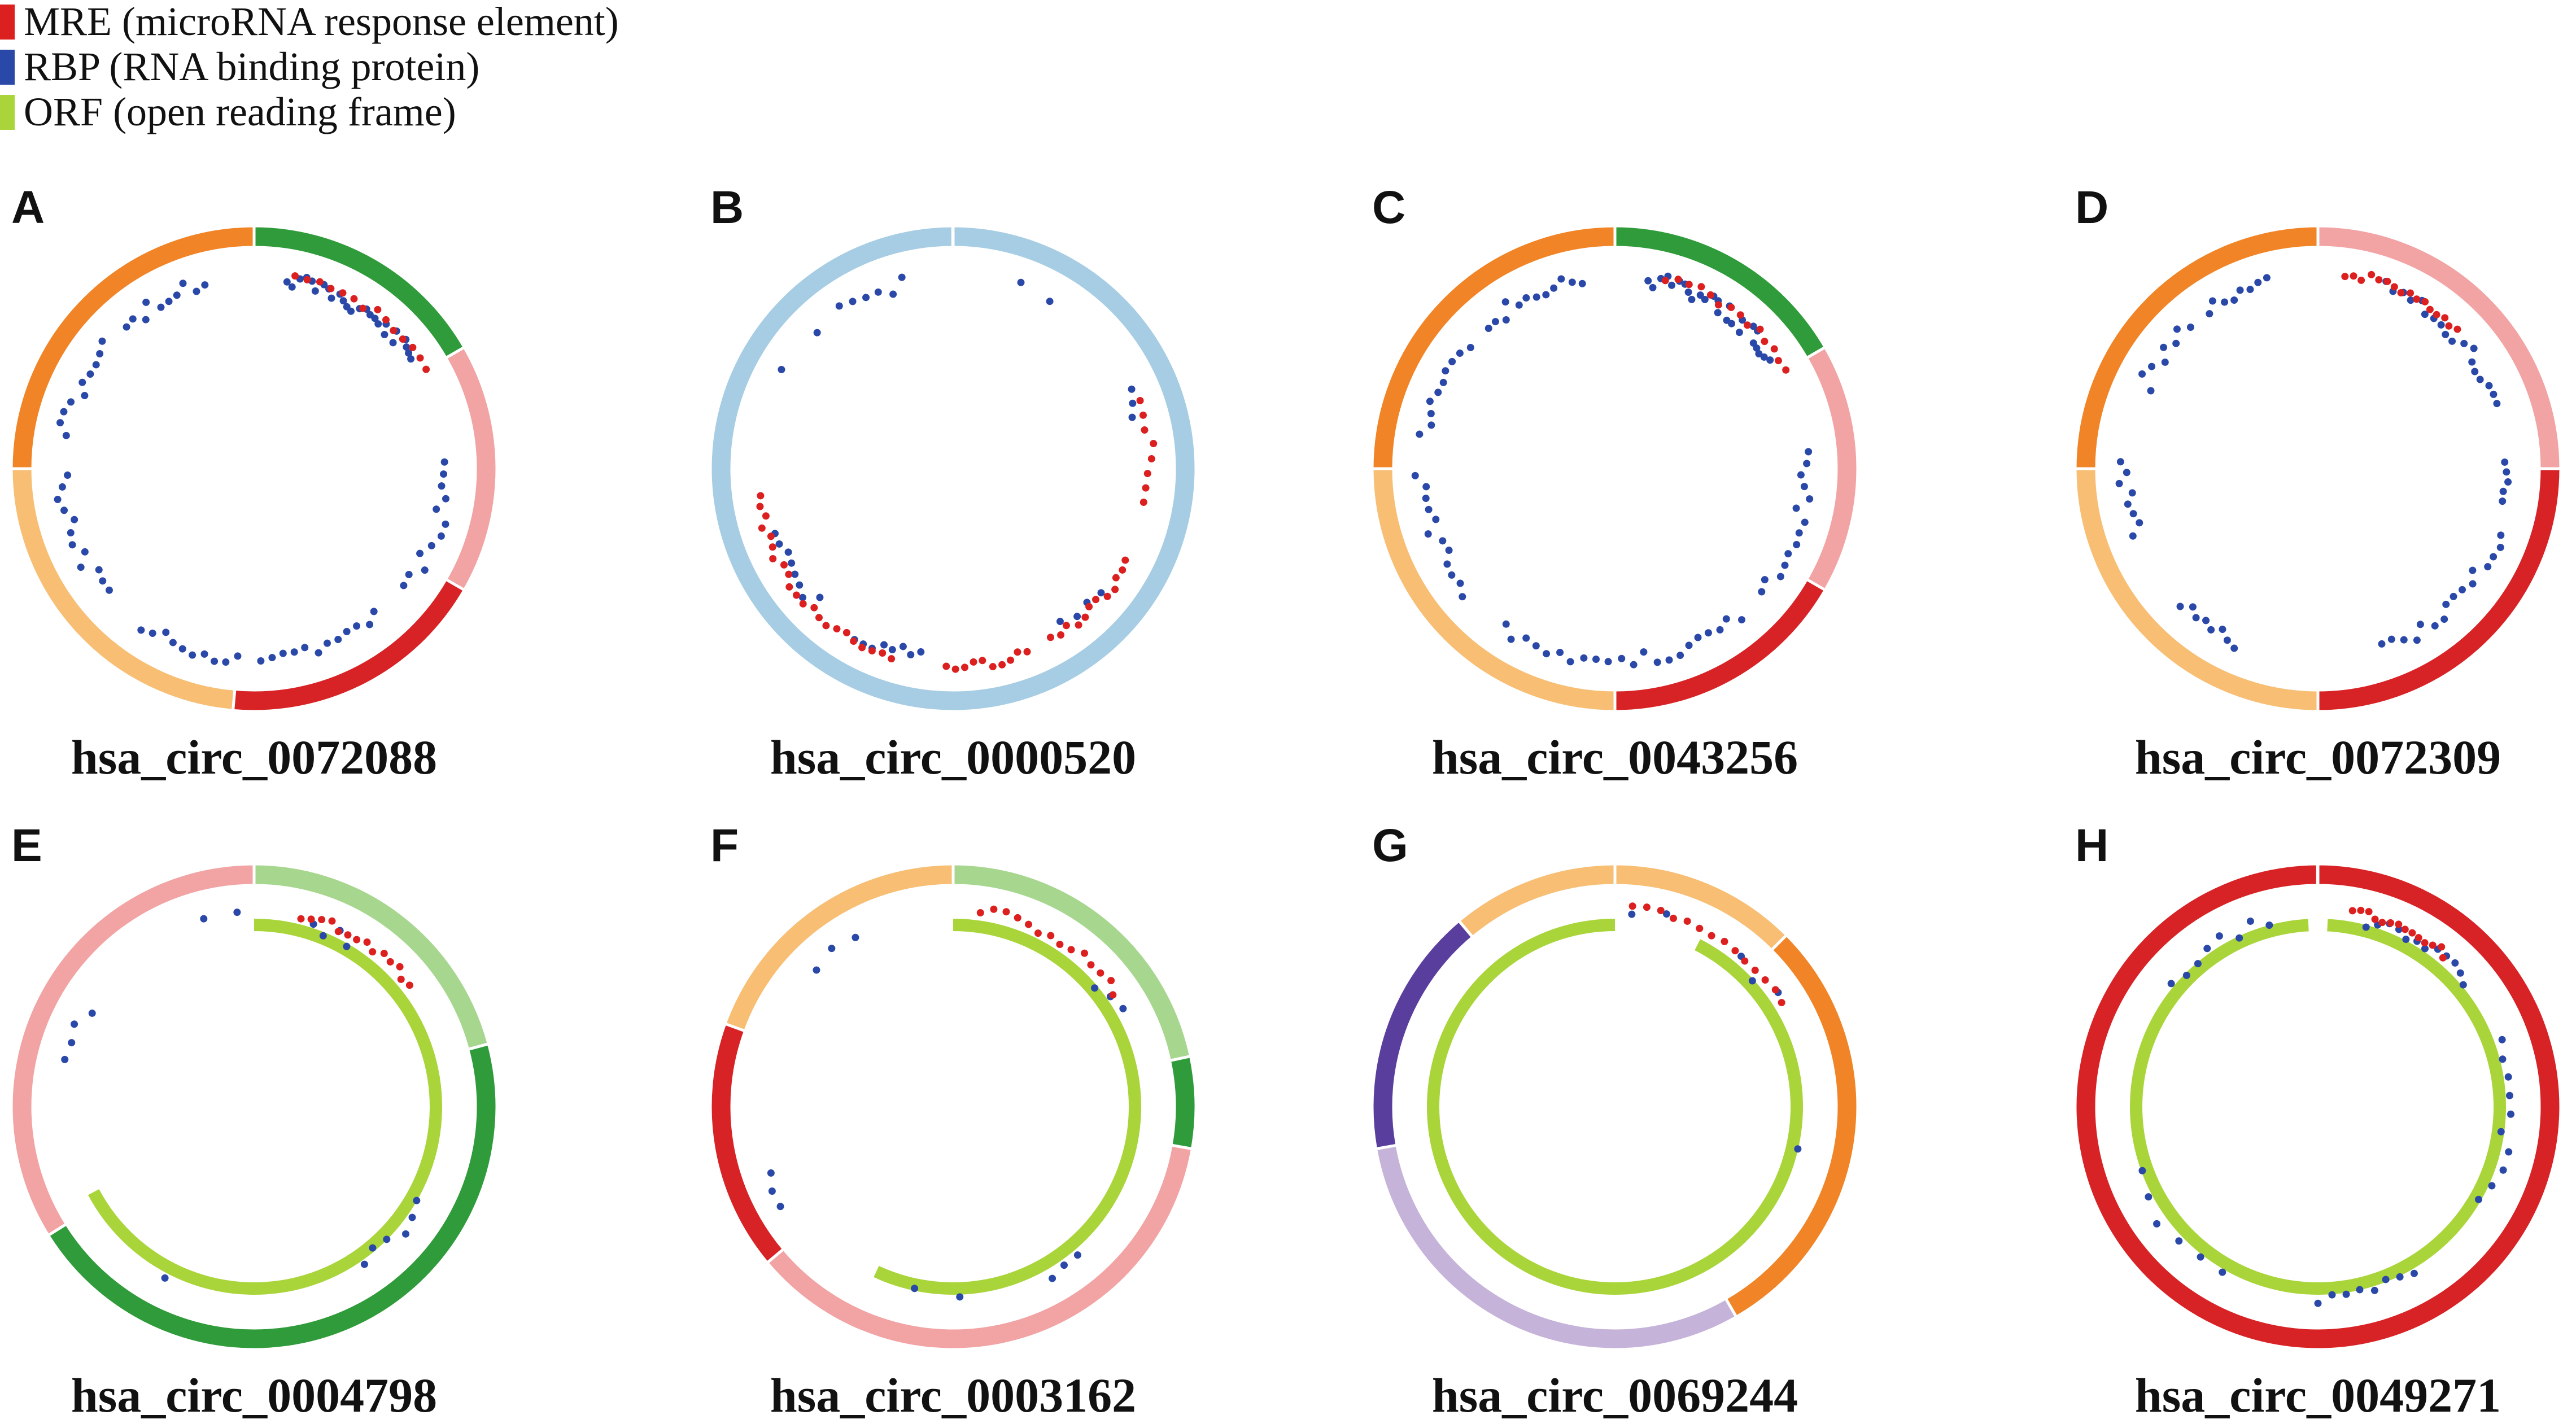 Image resolution: width=2576 pixels, height=1428 pixels. I want to click on panel-letter: G, so click(1390, 845).